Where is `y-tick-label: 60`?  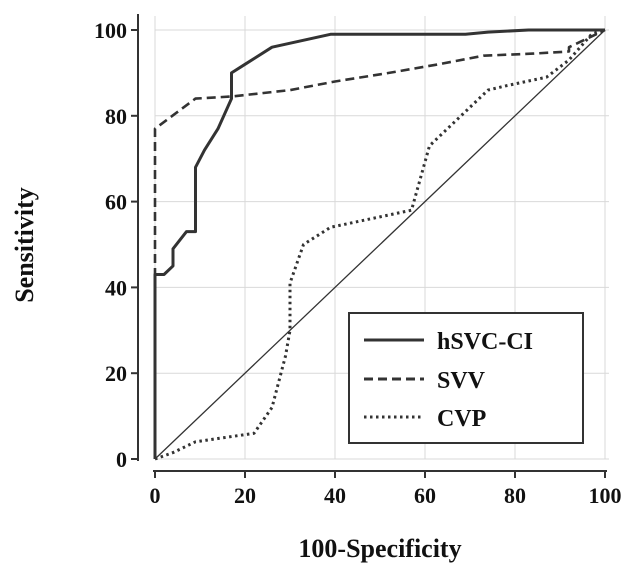
y-tick-label: 60 is located at coordinates (116, 202).